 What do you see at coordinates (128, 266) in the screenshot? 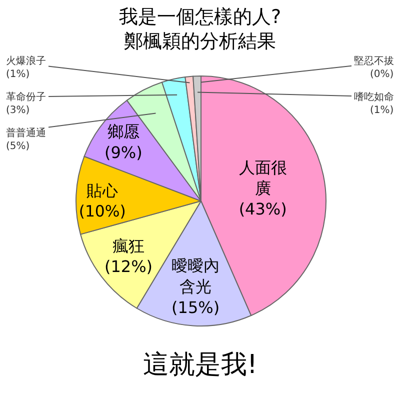
I see `data-label: (12%)` at bounding box center [128, 266].